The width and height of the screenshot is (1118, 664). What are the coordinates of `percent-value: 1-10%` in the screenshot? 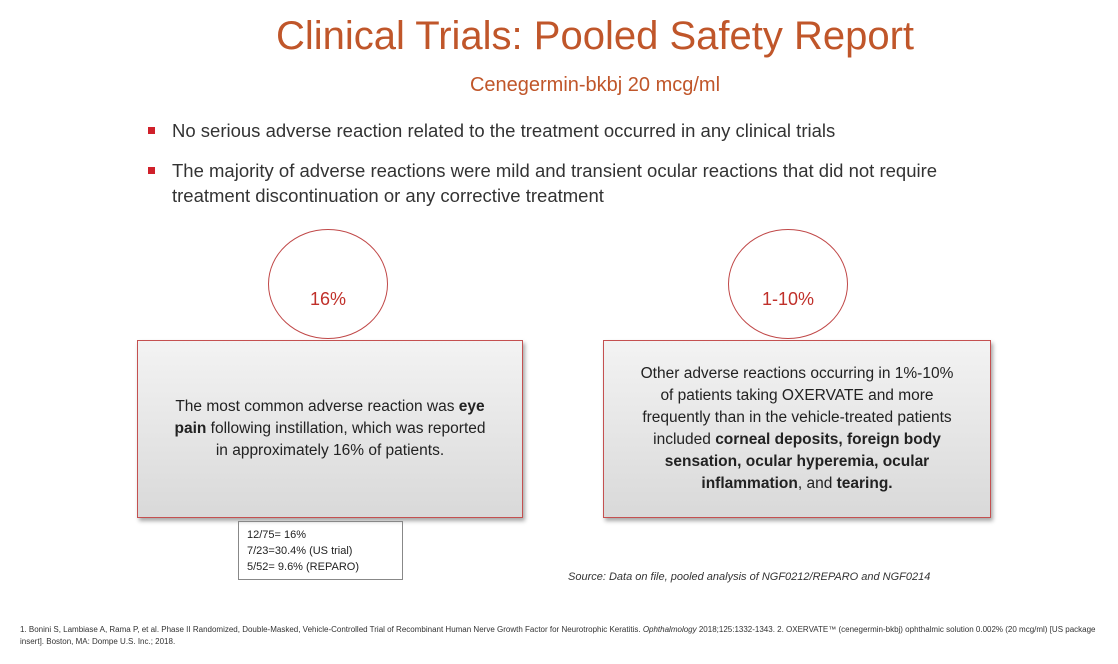 It's located at (788, 299).